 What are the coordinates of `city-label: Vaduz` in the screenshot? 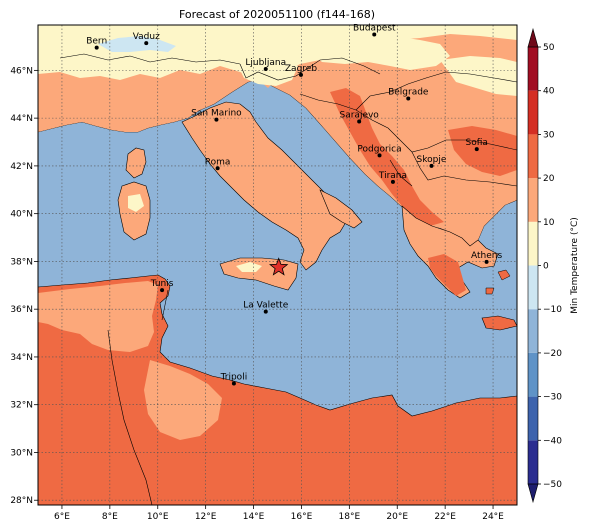 It's located at (146, 37).